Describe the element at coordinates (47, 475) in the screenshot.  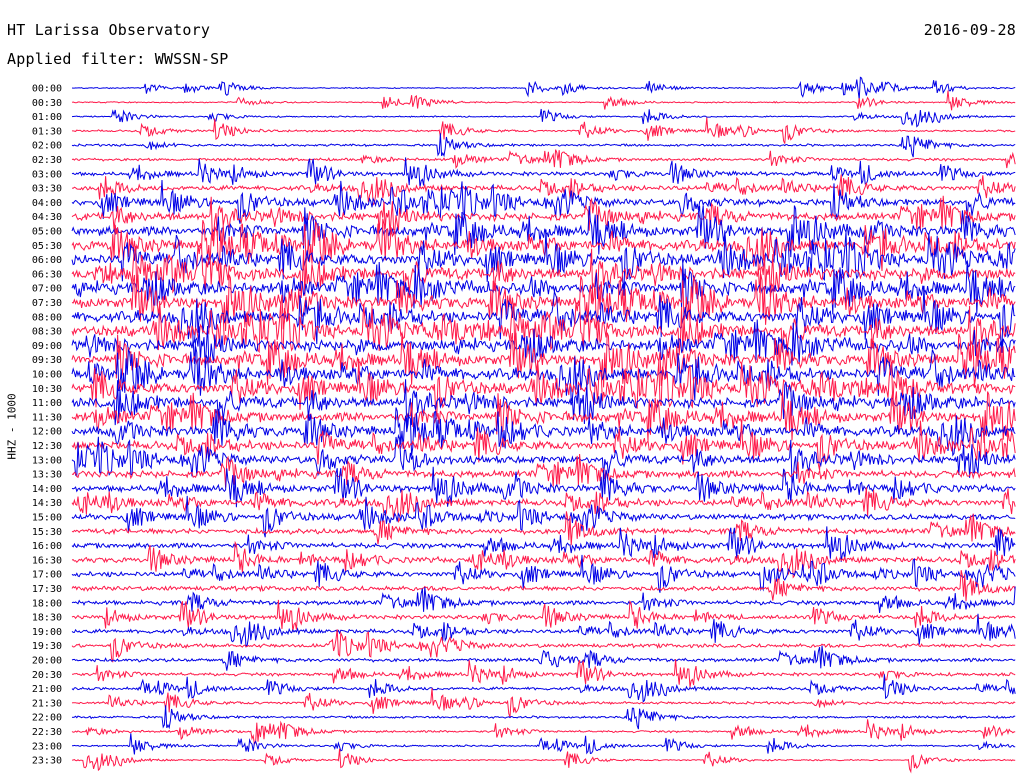
I see `row-time-label: 13:30` at that location.